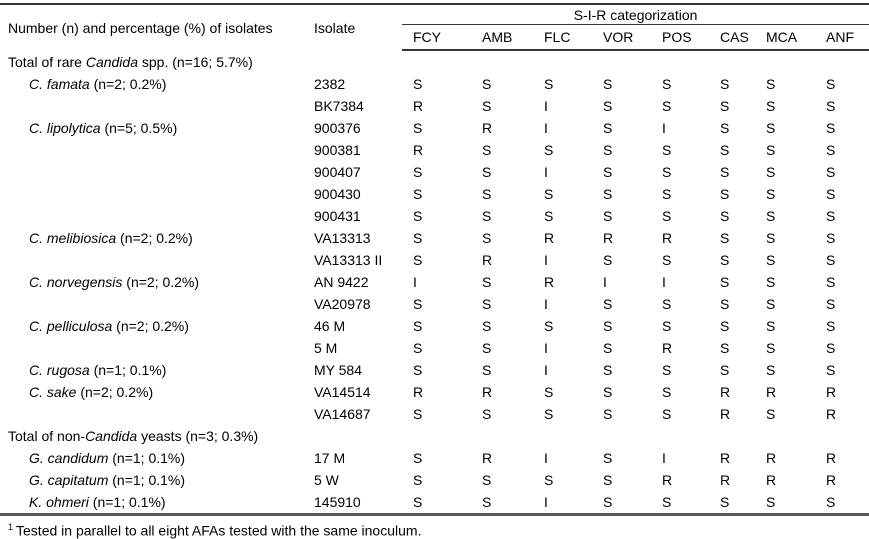 This screenshot has height=539, width=869. I want to click on isolate-cell: 900407, so click(337, 172).